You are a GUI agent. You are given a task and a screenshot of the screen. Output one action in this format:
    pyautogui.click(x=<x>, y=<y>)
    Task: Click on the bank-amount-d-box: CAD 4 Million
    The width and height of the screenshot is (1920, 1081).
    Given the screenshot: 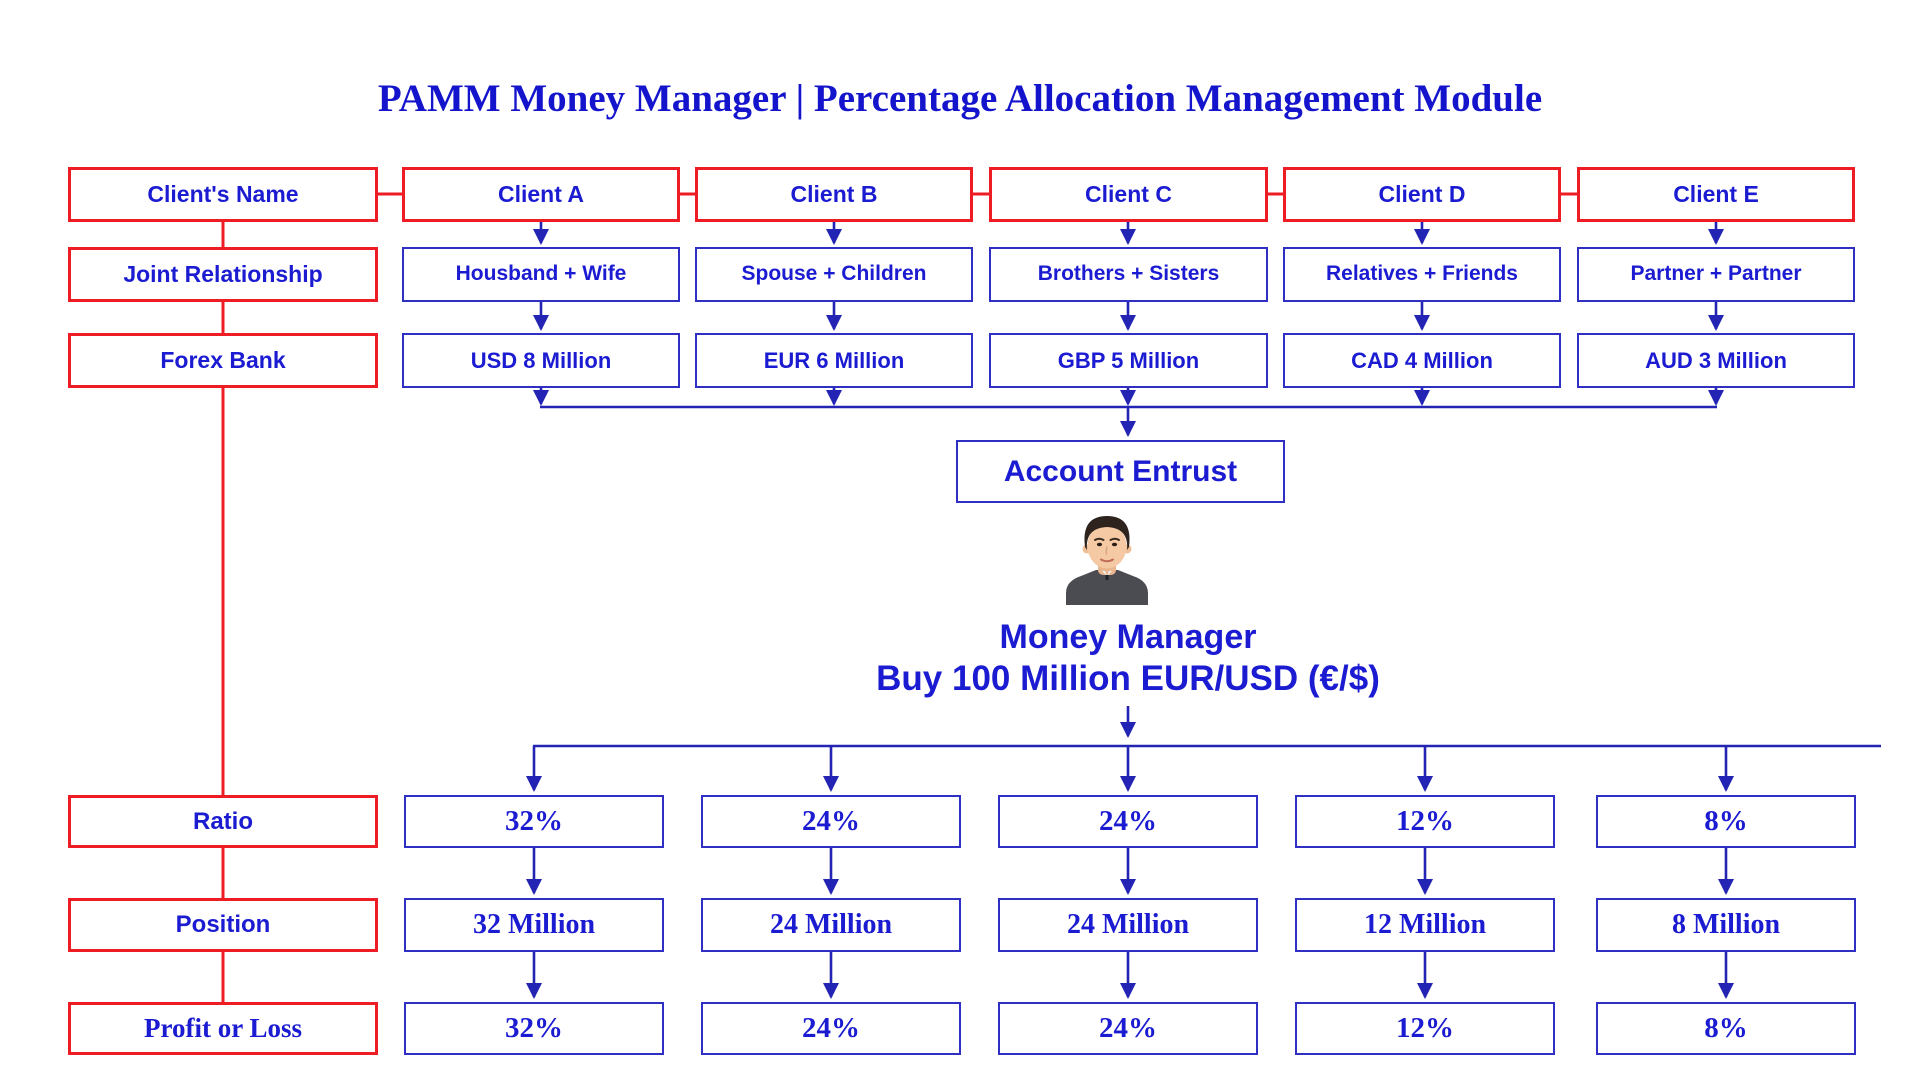 What is the action you would take?
    pyautogui.click(x=1422, y=360)
    